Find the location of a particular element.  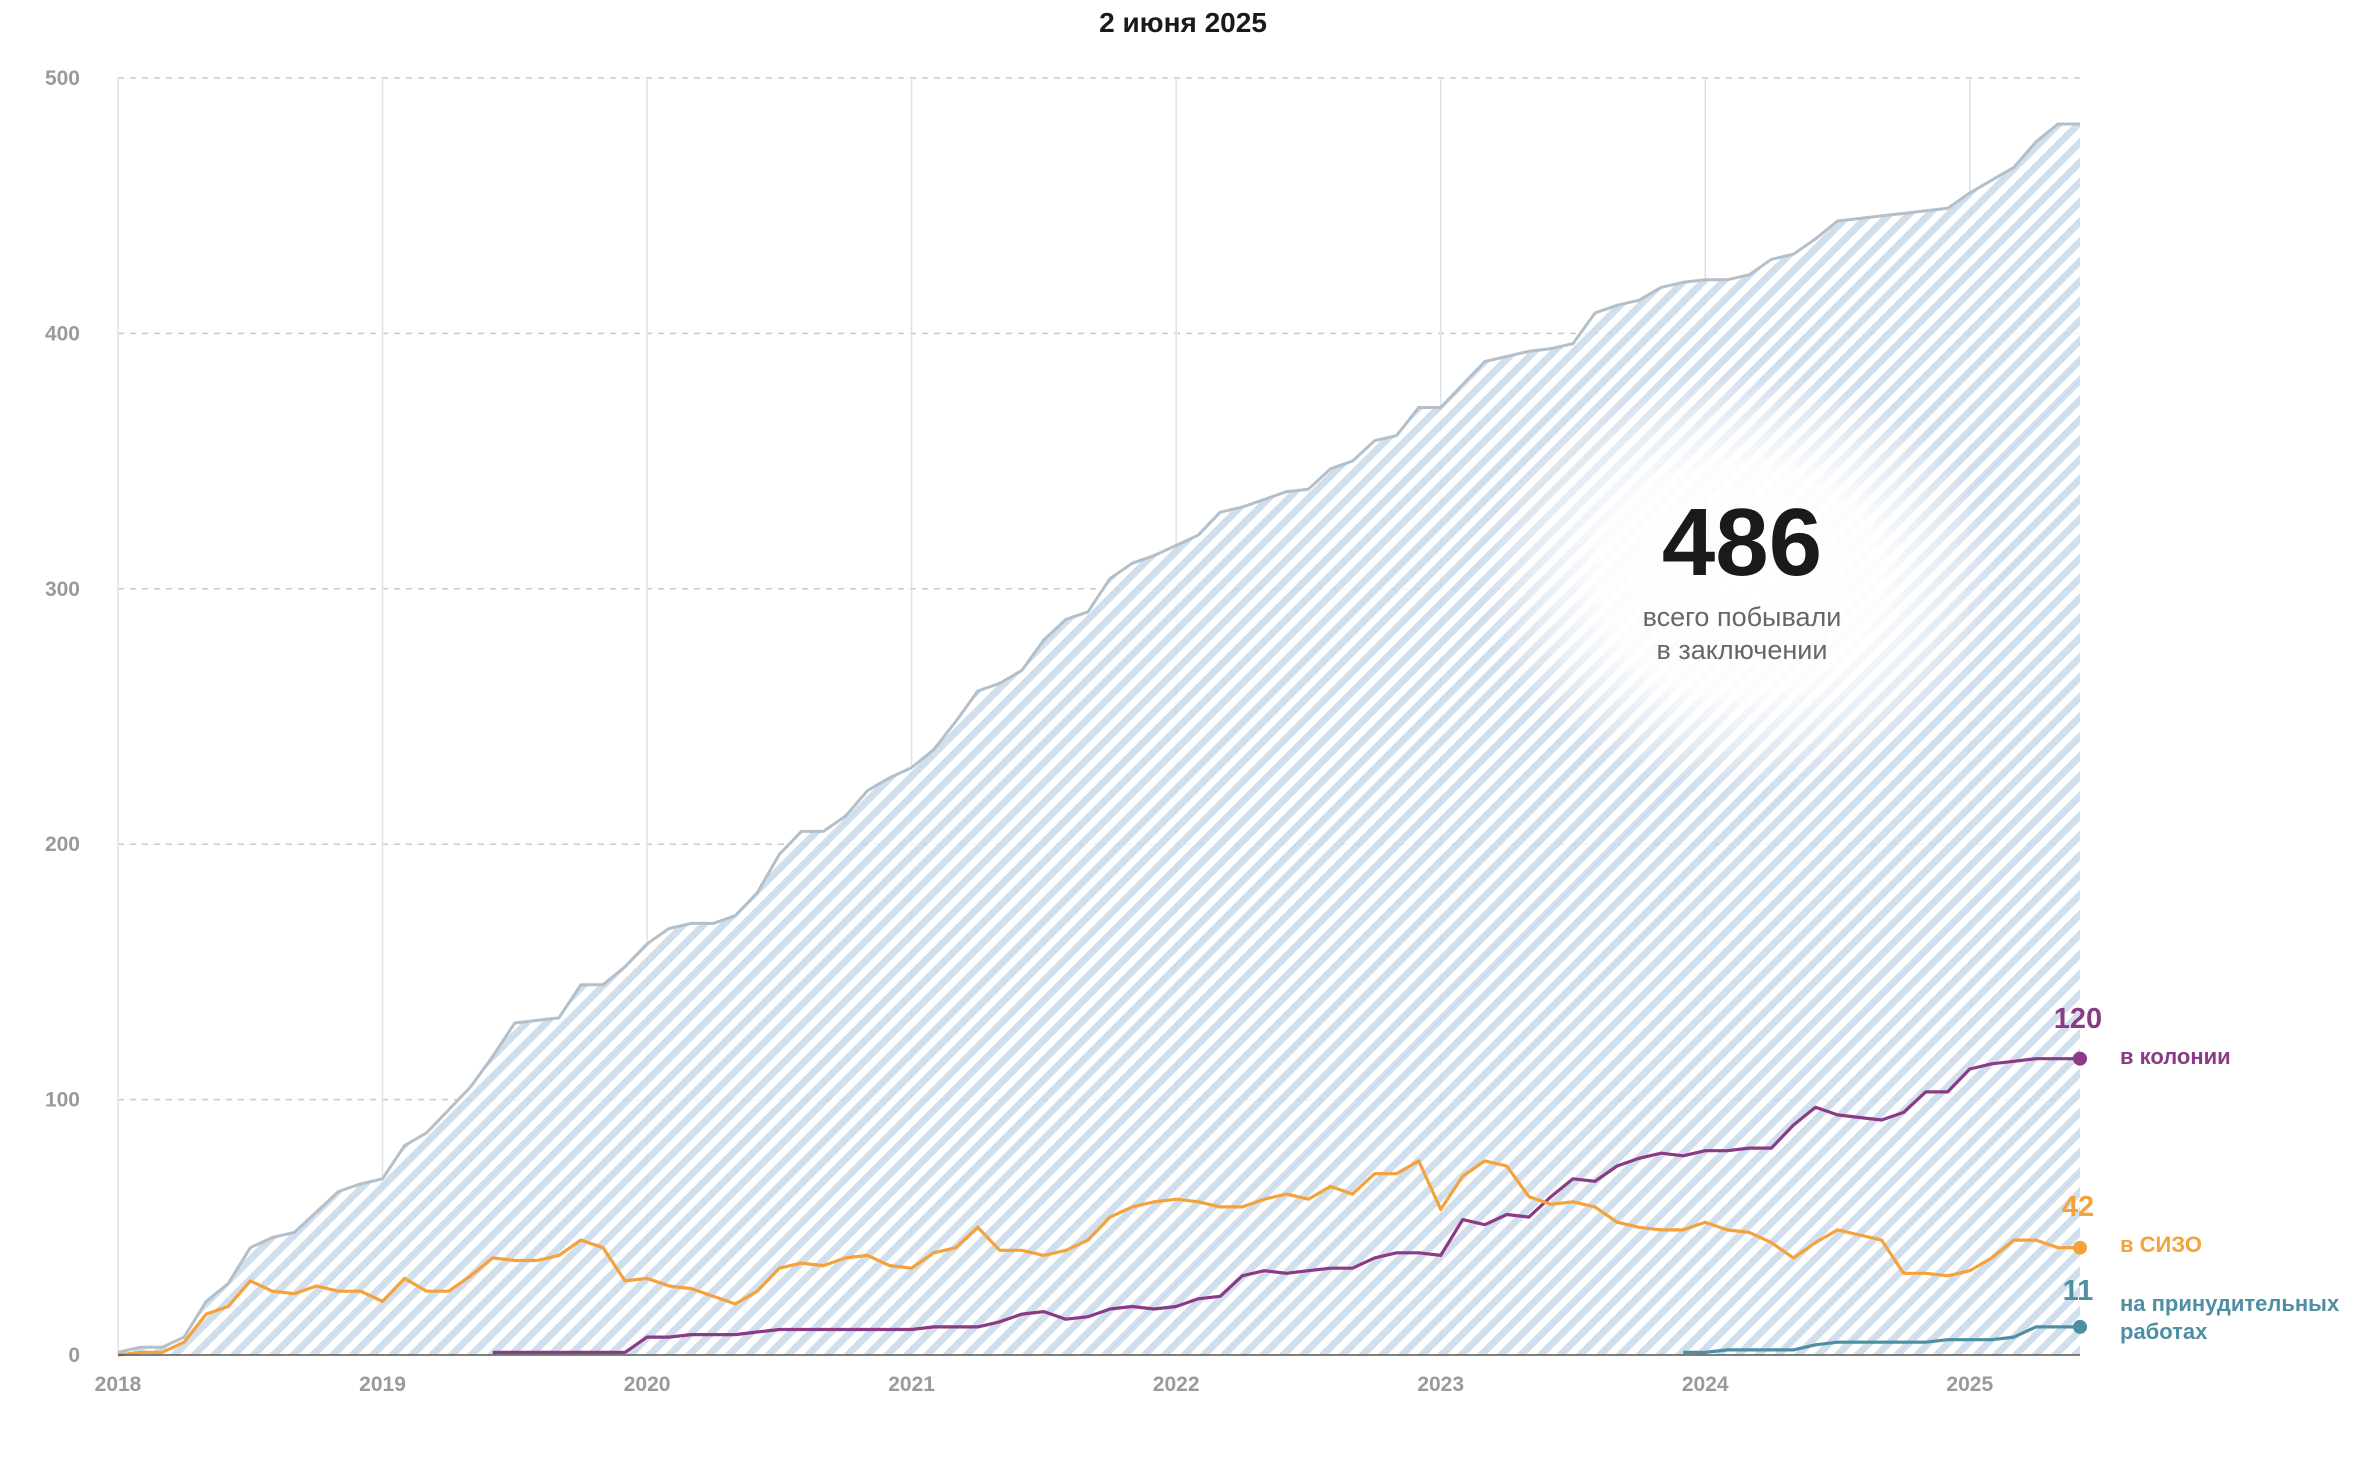

end-markers is located at coordinates (2080, 1192).